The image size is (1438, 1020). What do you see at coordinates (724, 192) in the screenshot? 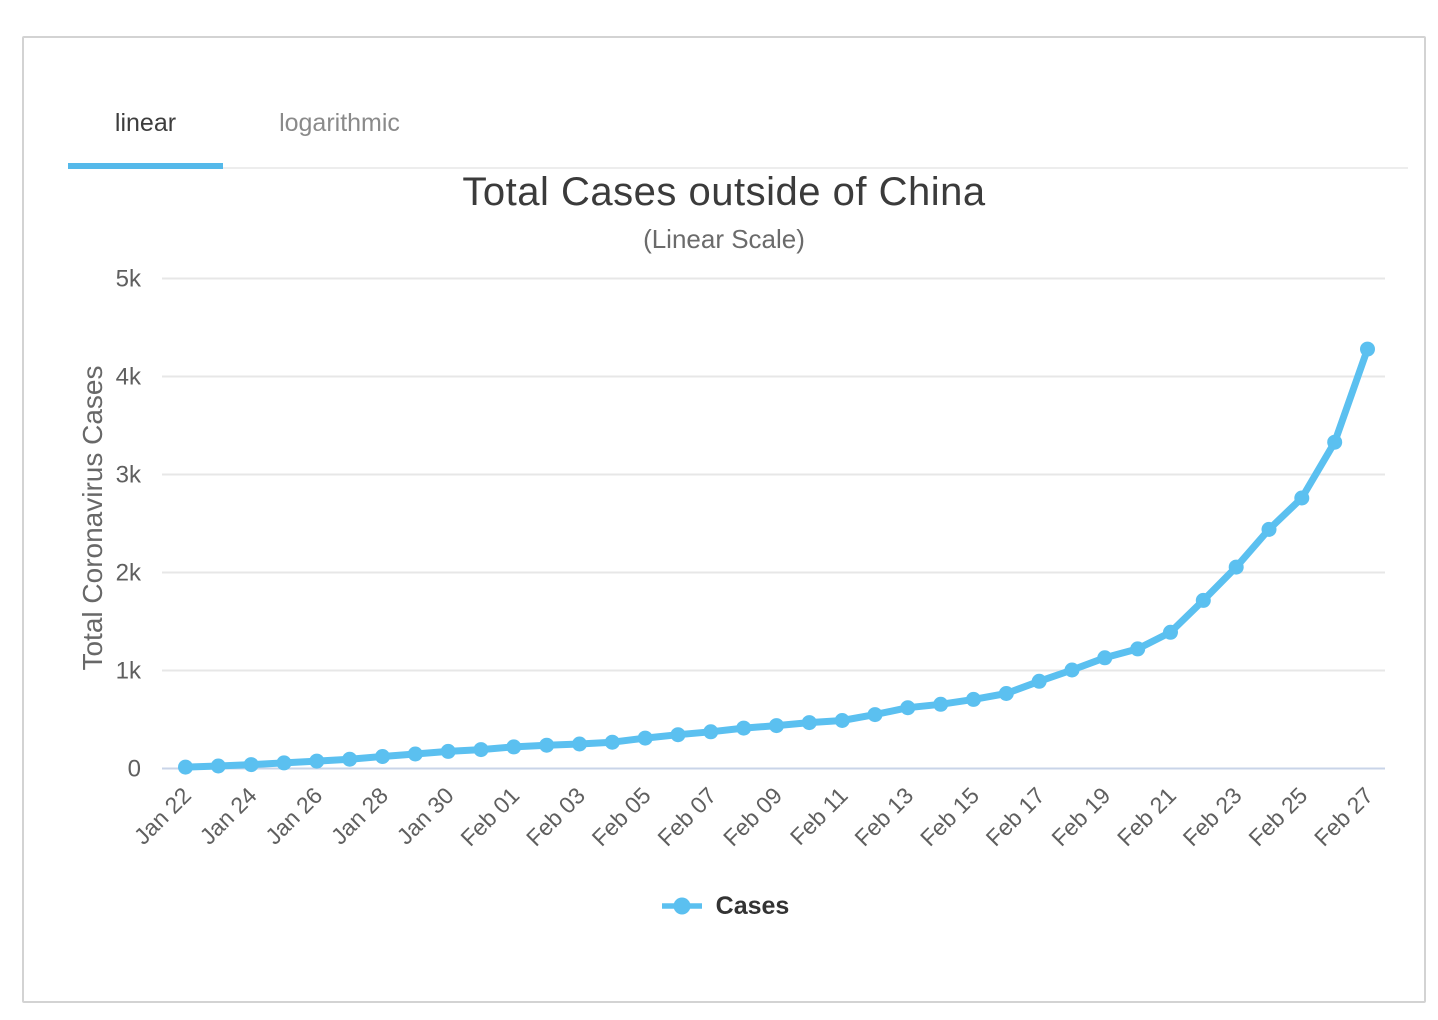
I see `chart-title: Total Cases outside of China` at bounding box center [724, 192].